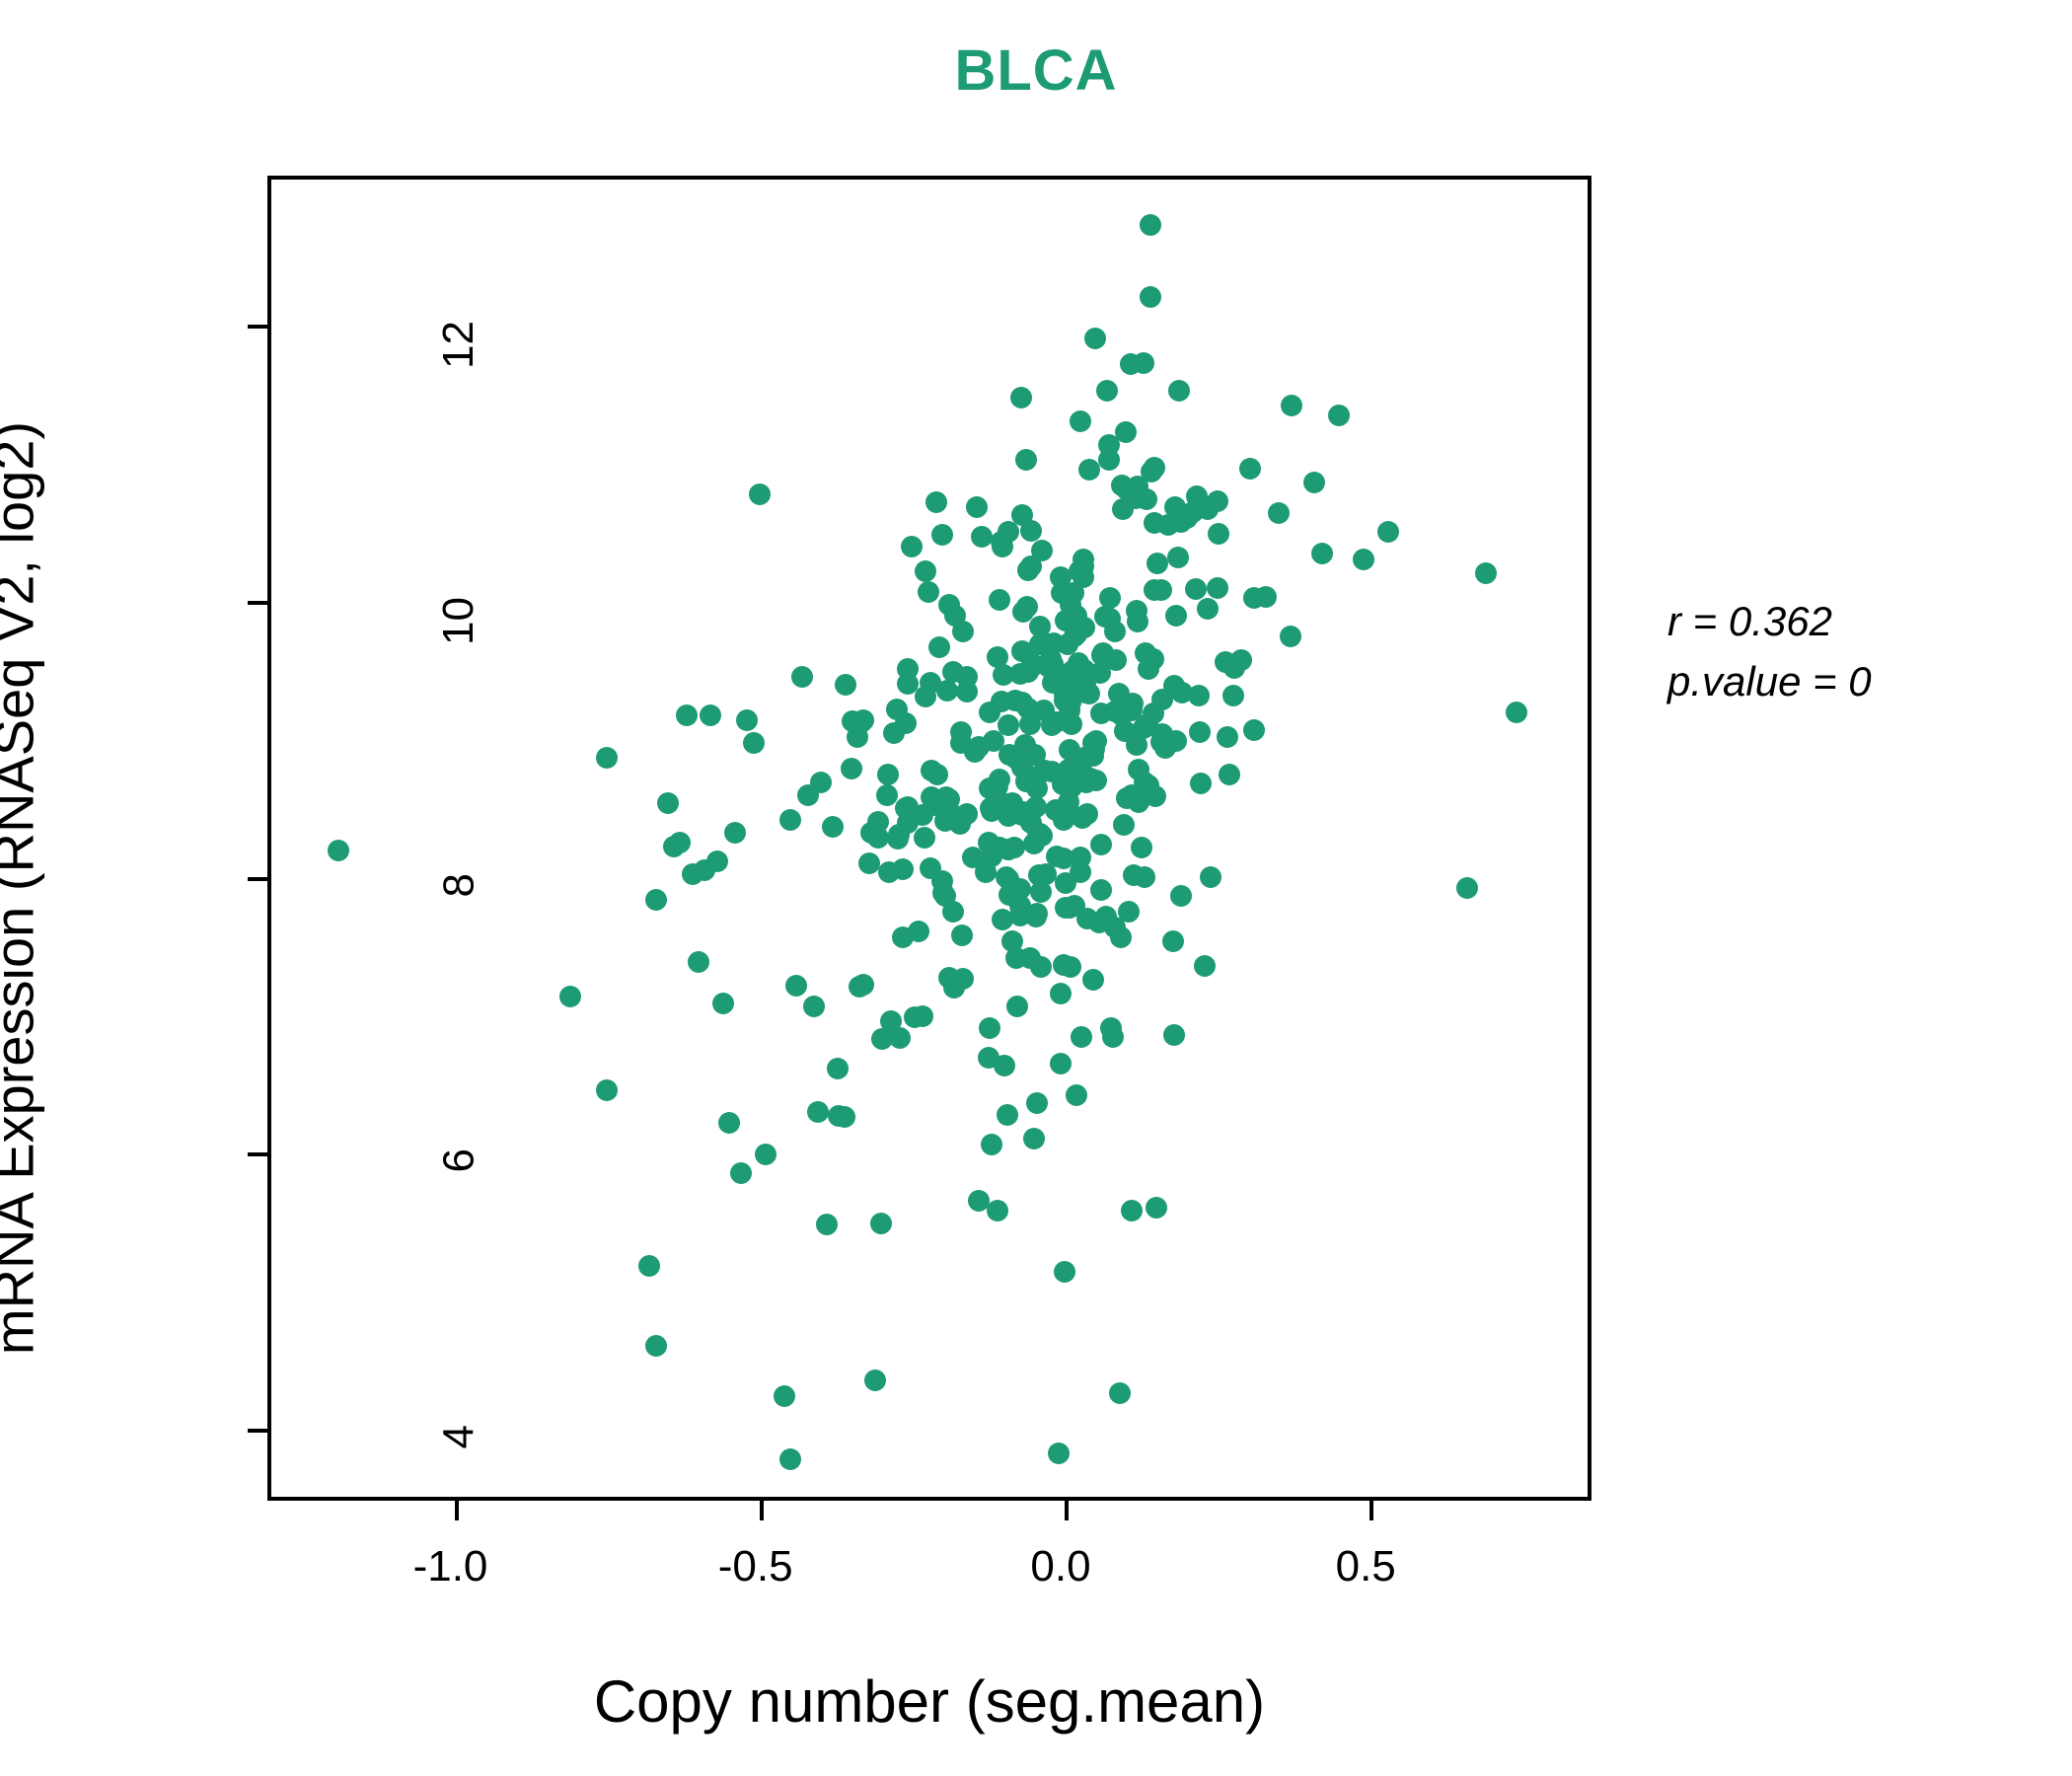 The height and width of the screenshot is (1776, 2072). What do you see at coordinates (458, 1160) in the screenshot?
I see `y-tick-label: 6` at bounding box center [458, 1160].